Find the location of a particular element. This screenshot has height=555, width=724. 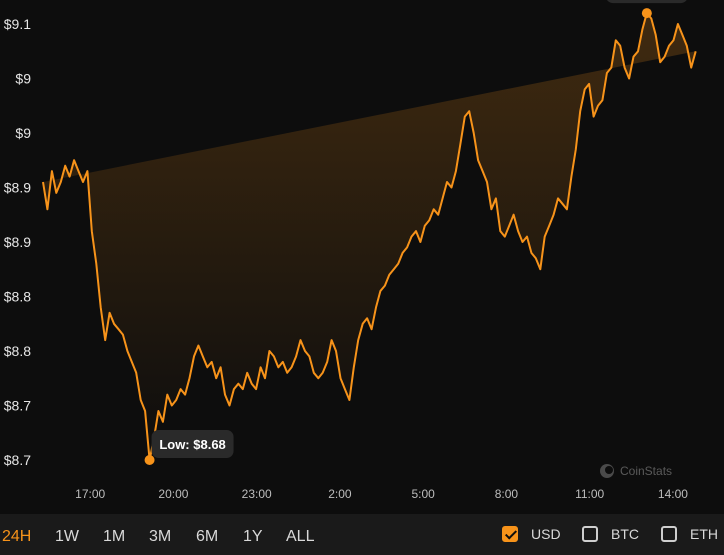

range-tab-all: ALL is located at coordinates (300, 536).